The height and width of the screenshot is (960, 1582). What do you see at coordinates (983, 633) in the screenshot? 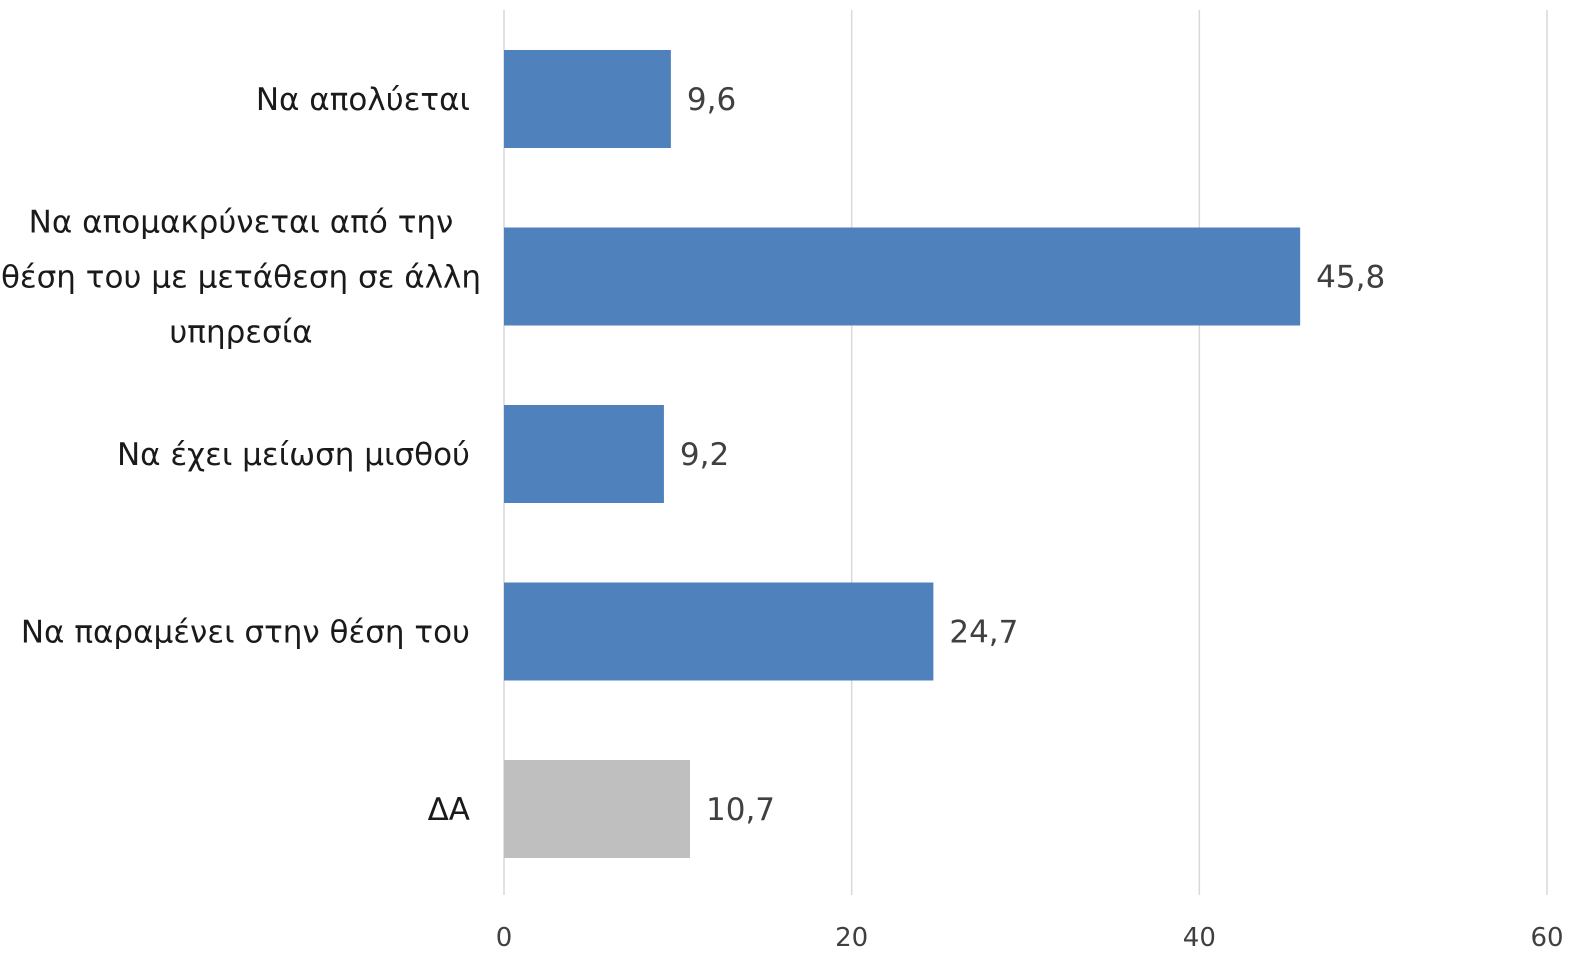
I see `data-label: 24,7` at bounding box center [983, 633].